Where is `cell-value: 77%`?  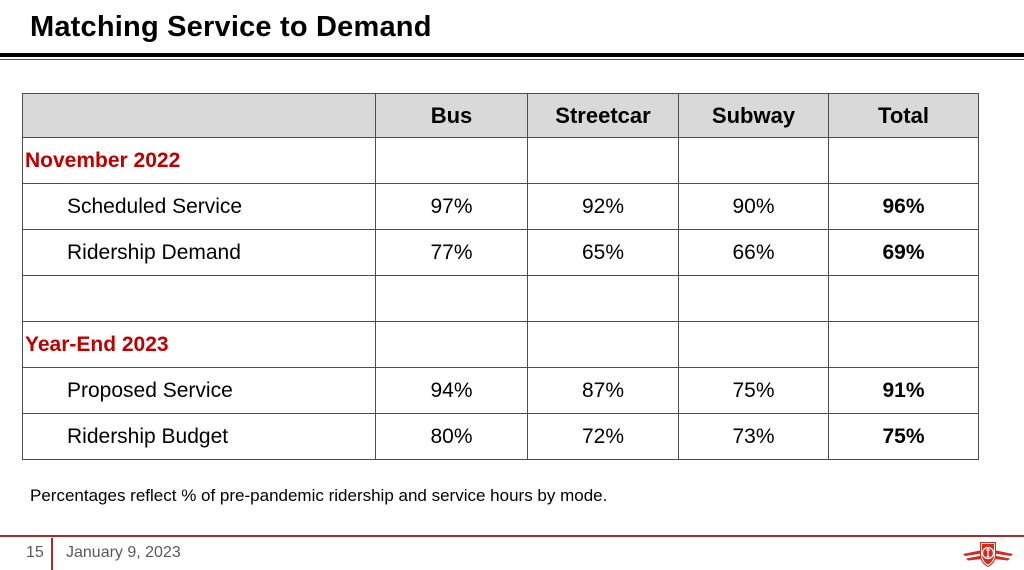
cell-value: 77% is located at coordinates (451, 252).